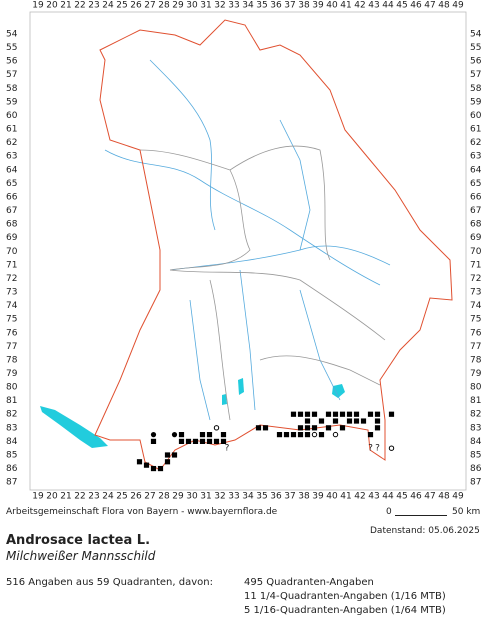 The height and width of the screenshot is (620, 500). Describe the element at coordinates (12, 89) in the screenshot. I see `y-tick-label: 58` at that location.